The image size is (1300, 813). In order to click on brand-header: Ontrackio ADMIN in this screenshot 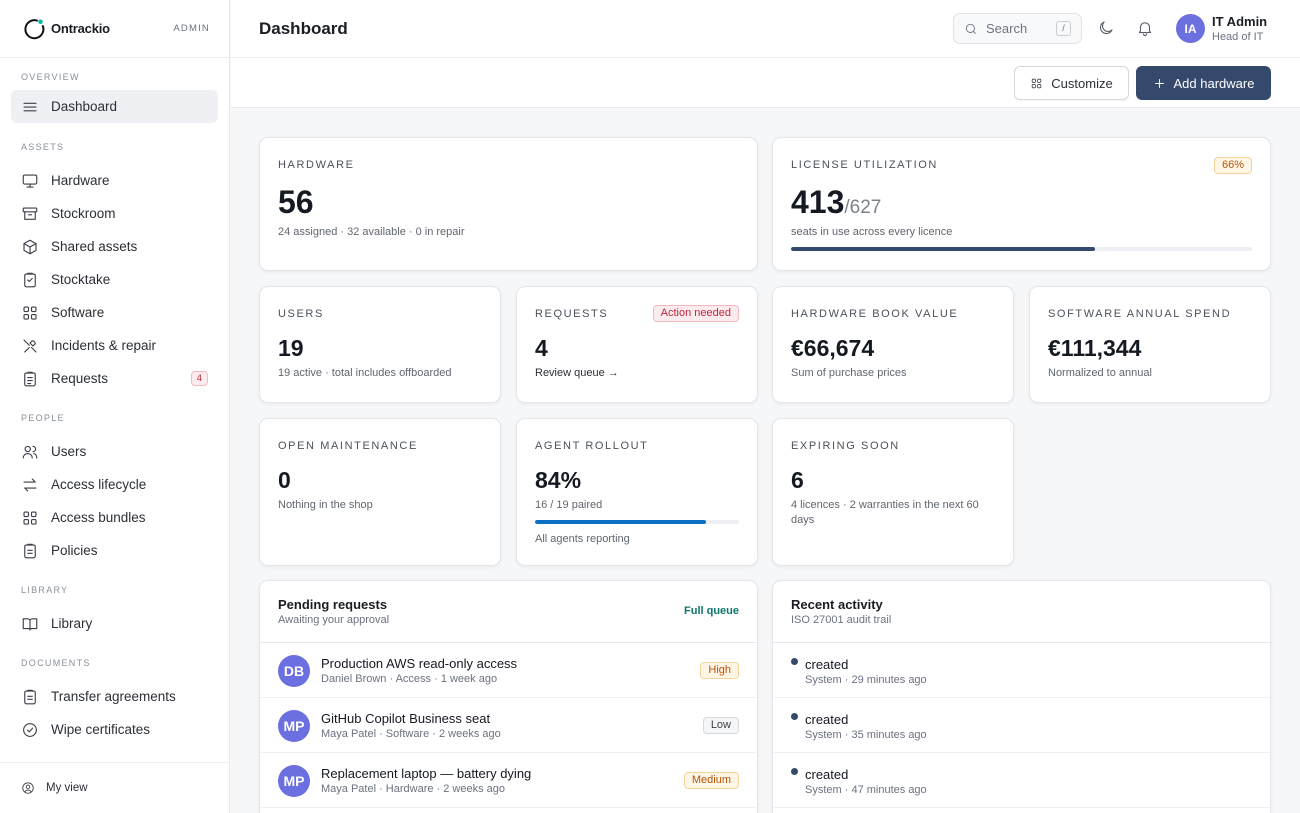, I will do `click(114, 29)`.